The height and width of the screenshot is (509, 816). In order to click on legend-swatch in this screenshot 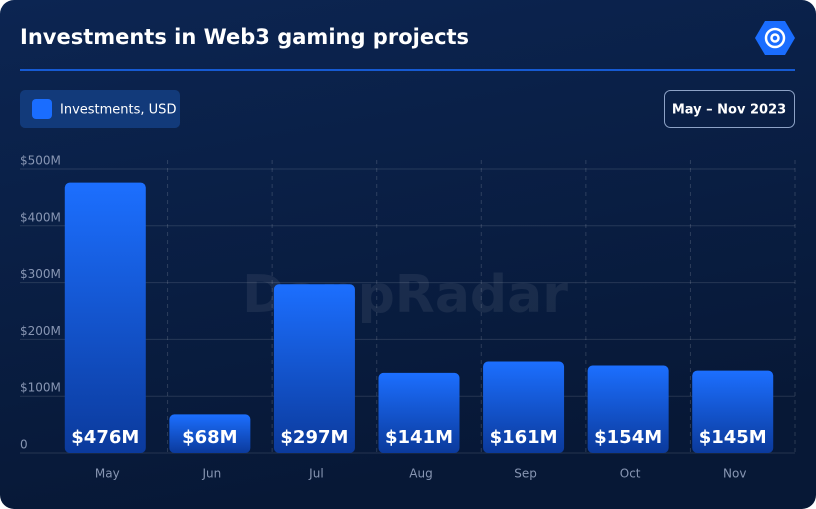, I will do `click(42, 109)`.